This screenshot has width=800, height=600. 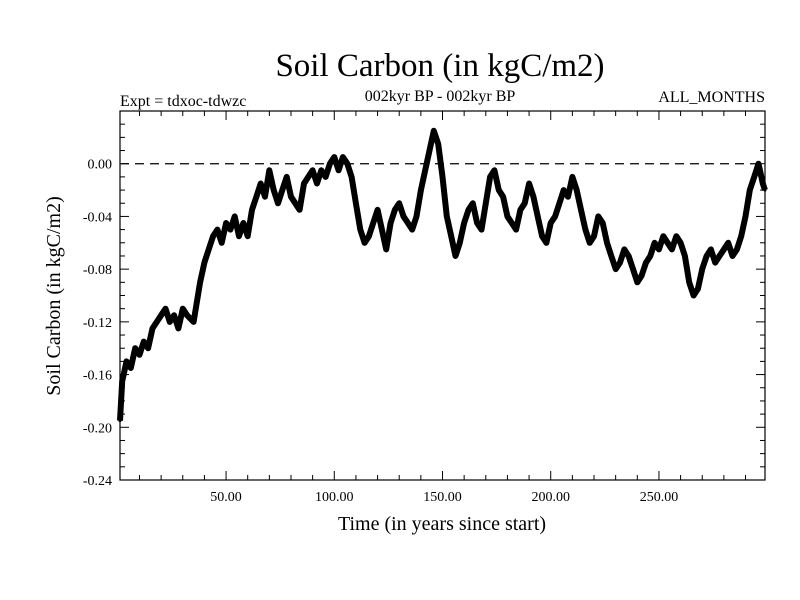 I want to click on experiment-label: Expt = tdxoc-tdwzc, so click(x=183, y=101).